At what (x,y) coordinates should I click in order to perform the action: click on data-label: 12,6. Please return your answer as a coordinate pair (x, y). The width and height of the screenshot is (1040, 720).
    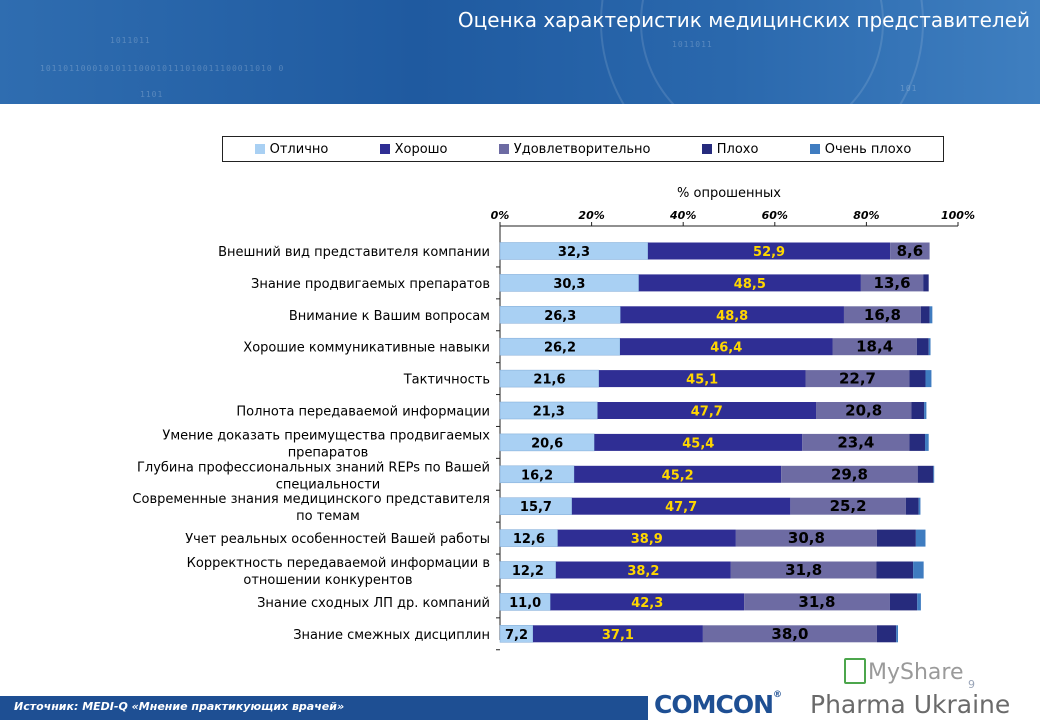
    Looking at the image, I should click on (529, 539).